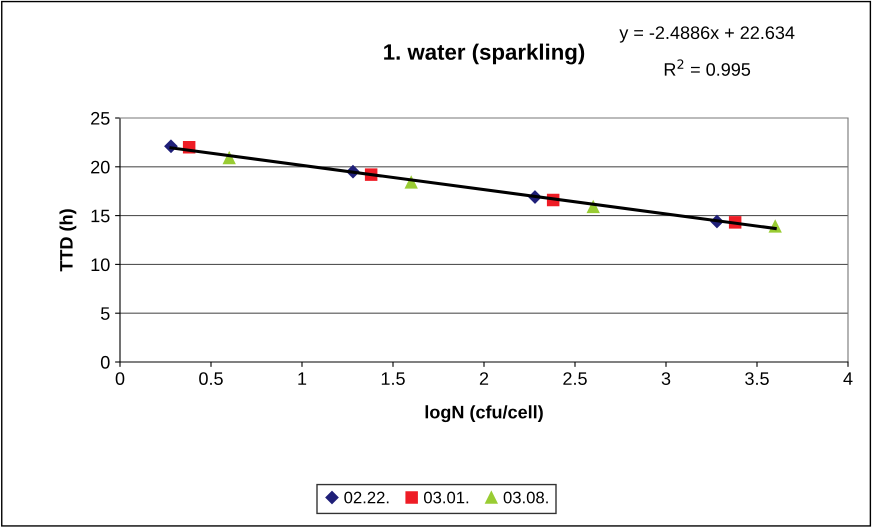 The image size is (873, 527). Describe the element at coordinates (211, 378) in the screenshot. I see `x-tick-label: 0.5` at that location.